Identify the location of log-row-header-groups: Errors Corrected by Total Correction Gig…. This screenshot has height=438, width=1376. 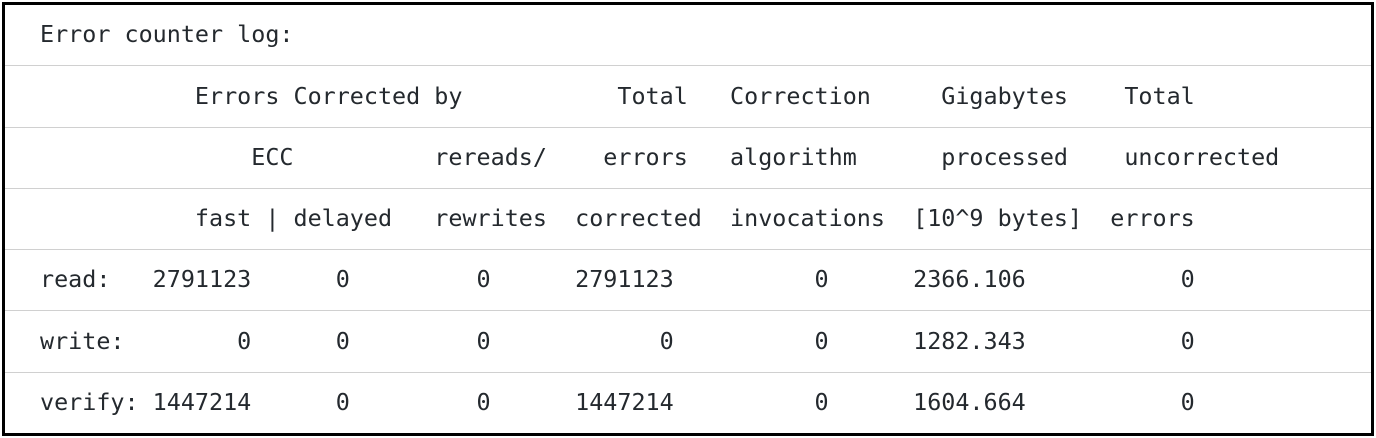
(688, 95).